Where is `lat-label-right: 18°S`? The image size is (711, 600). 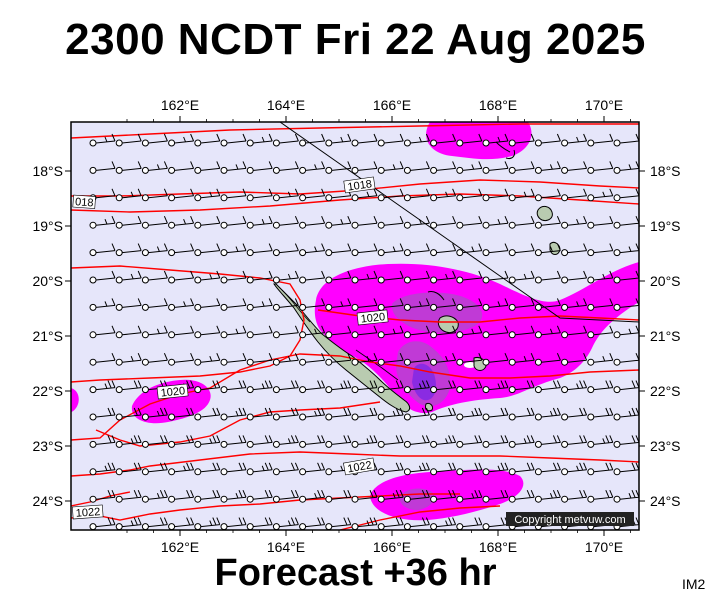
lat-label-right: 18°S is located at coordinates (665, 171).